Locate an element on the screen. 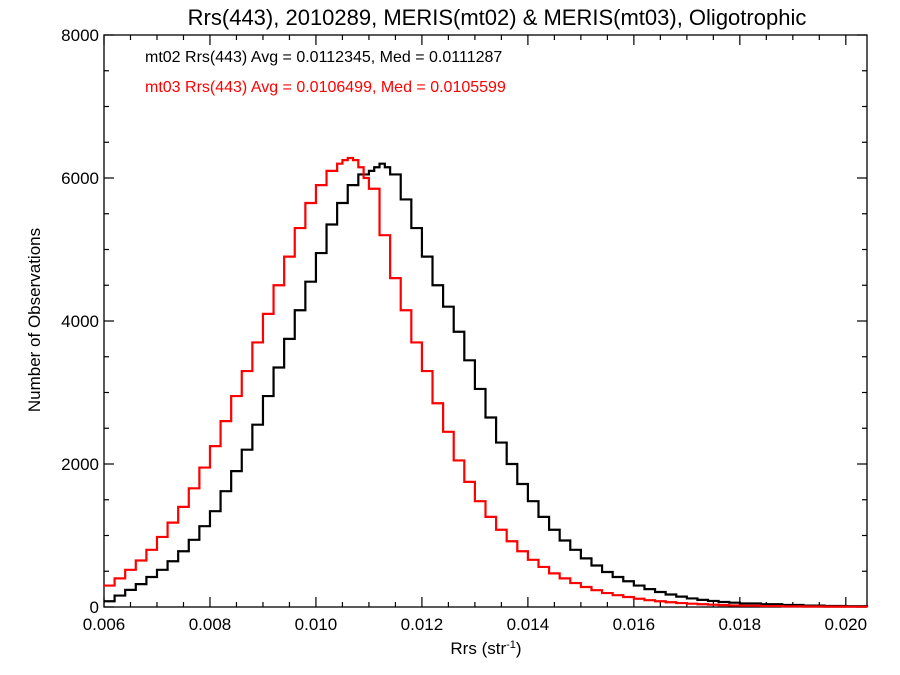 The image size is (900, 675). x-tick-label: 0.012 is located at coordinates (422, 624).